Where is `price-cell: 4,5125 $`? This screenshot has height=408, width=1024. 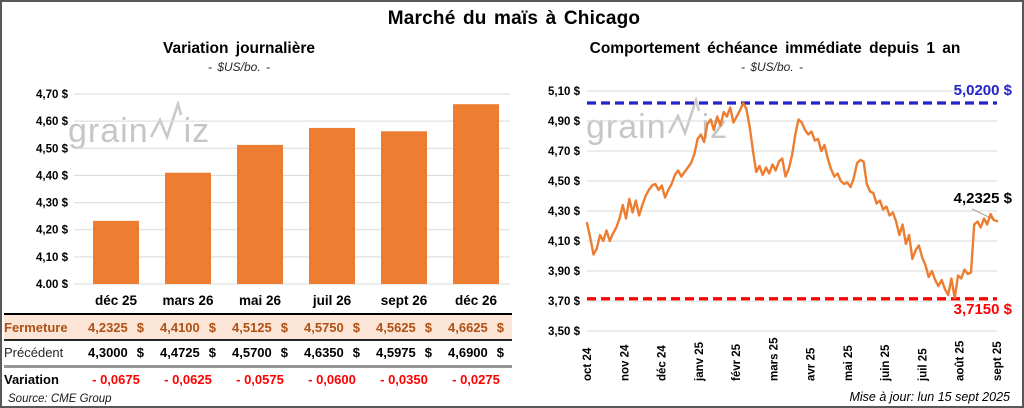
price-cell: 4,5125 $ is located at coordinates (260, 327).